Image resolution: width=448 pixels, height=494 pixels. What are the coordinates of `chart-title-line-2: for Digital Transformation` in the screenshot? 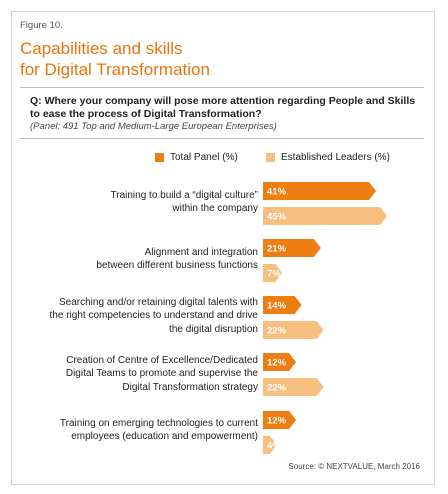 It's located at (115, 69).